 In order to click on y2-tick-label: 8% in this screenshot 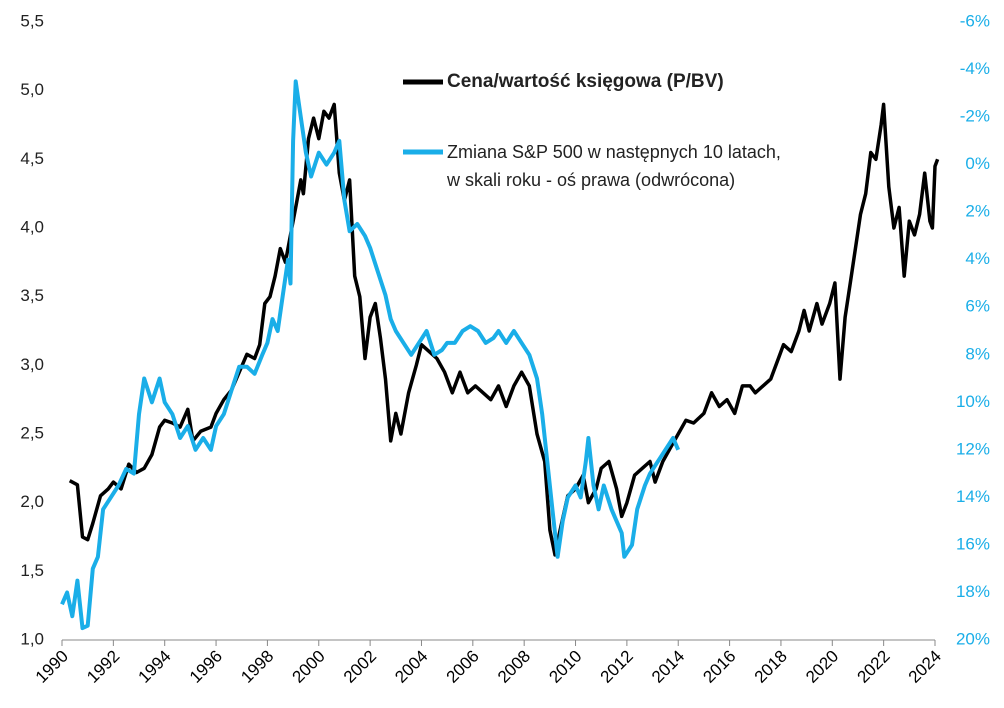, I will do `click(977, 353)`.